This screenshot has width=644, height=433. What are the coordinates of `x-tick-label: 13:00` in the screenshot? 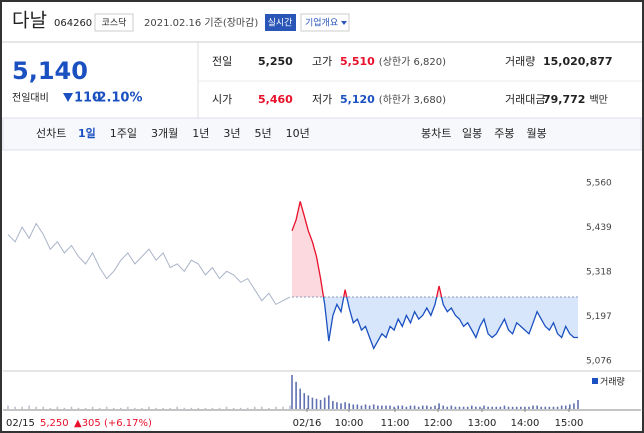 It's located at (482, 423).